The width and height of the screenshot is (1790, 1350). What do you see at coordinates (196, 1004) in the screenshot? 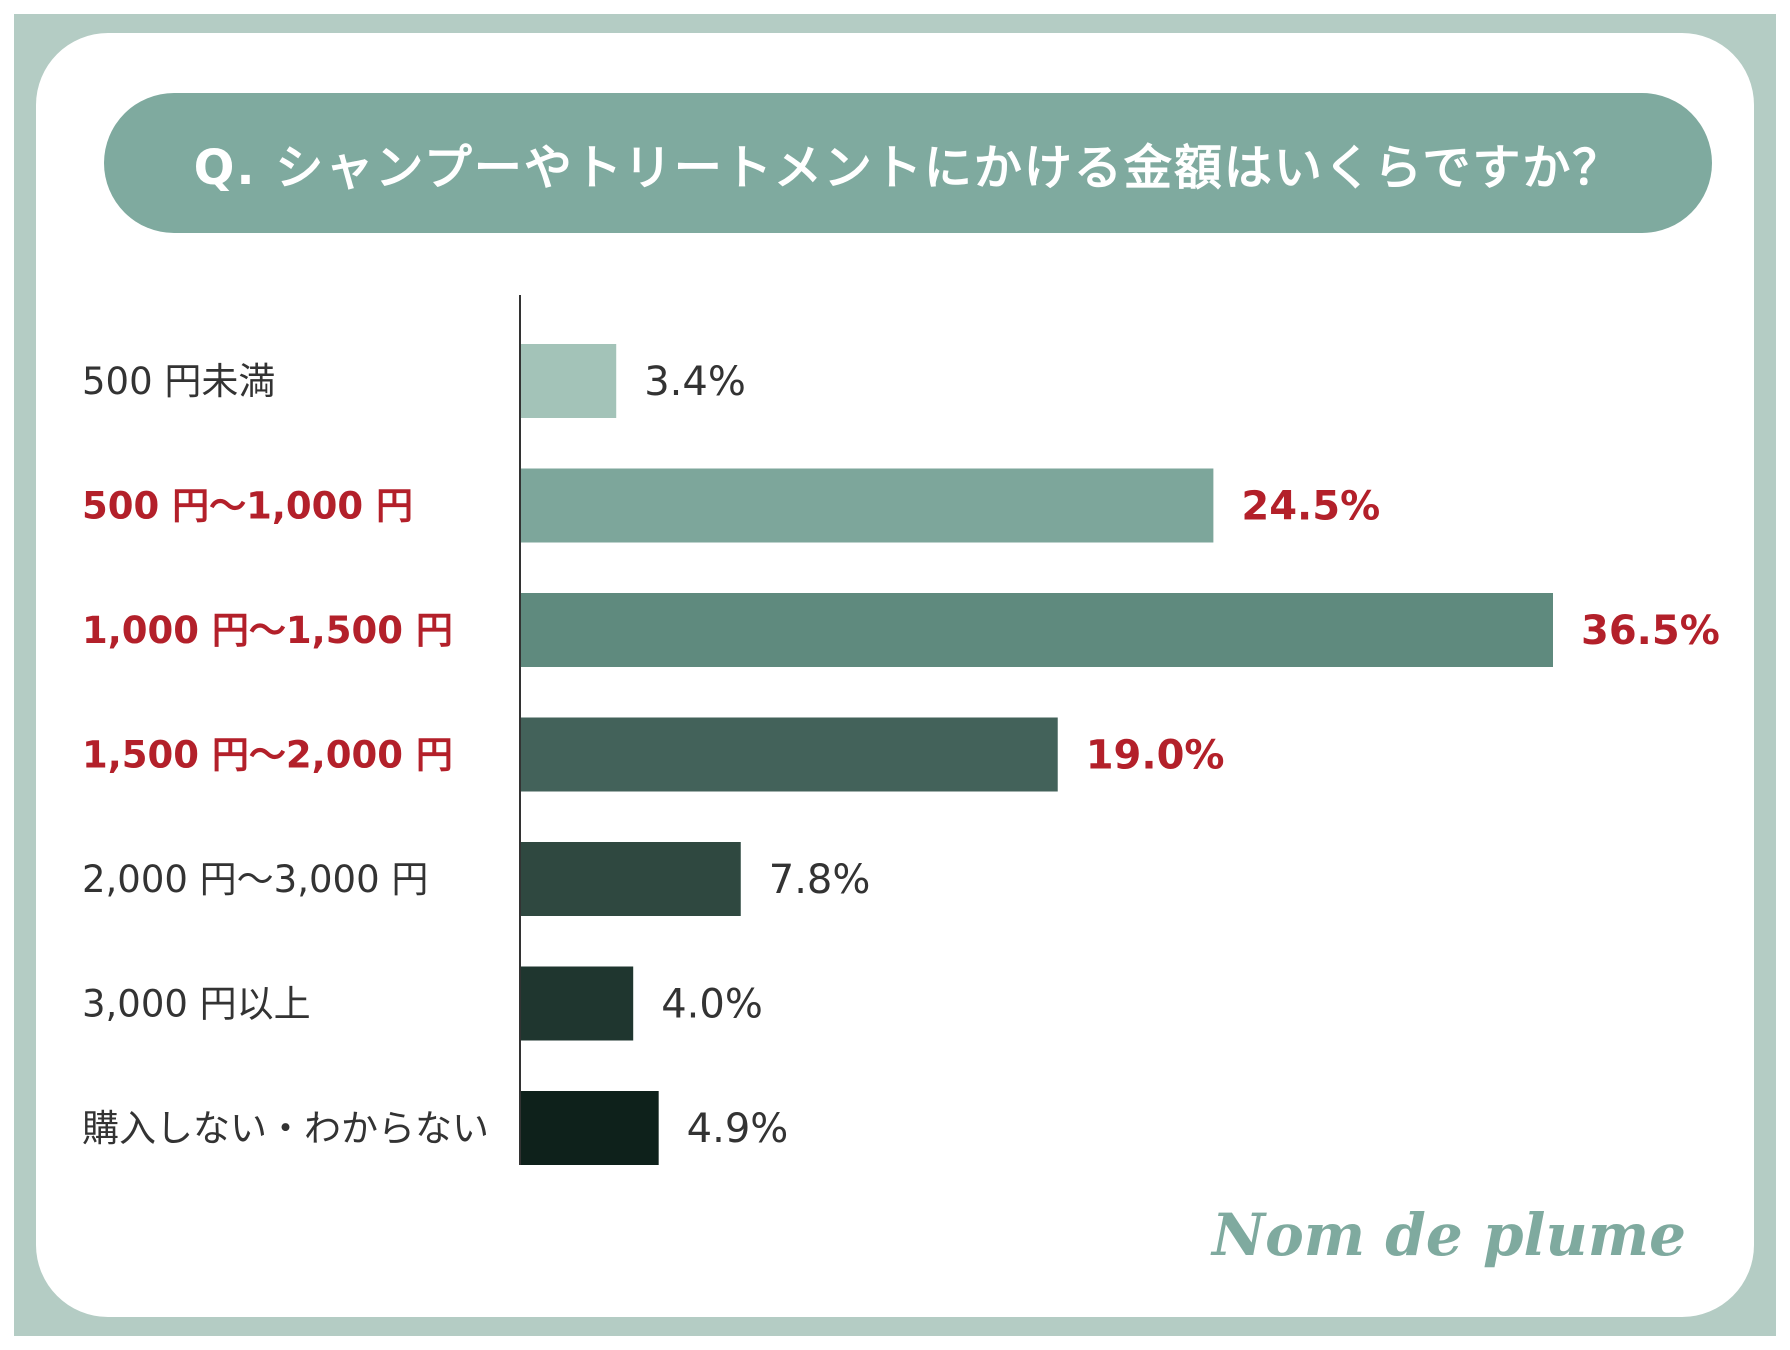
I see `category-label: 3,000 円以上` at bounding box center [196, 1004].